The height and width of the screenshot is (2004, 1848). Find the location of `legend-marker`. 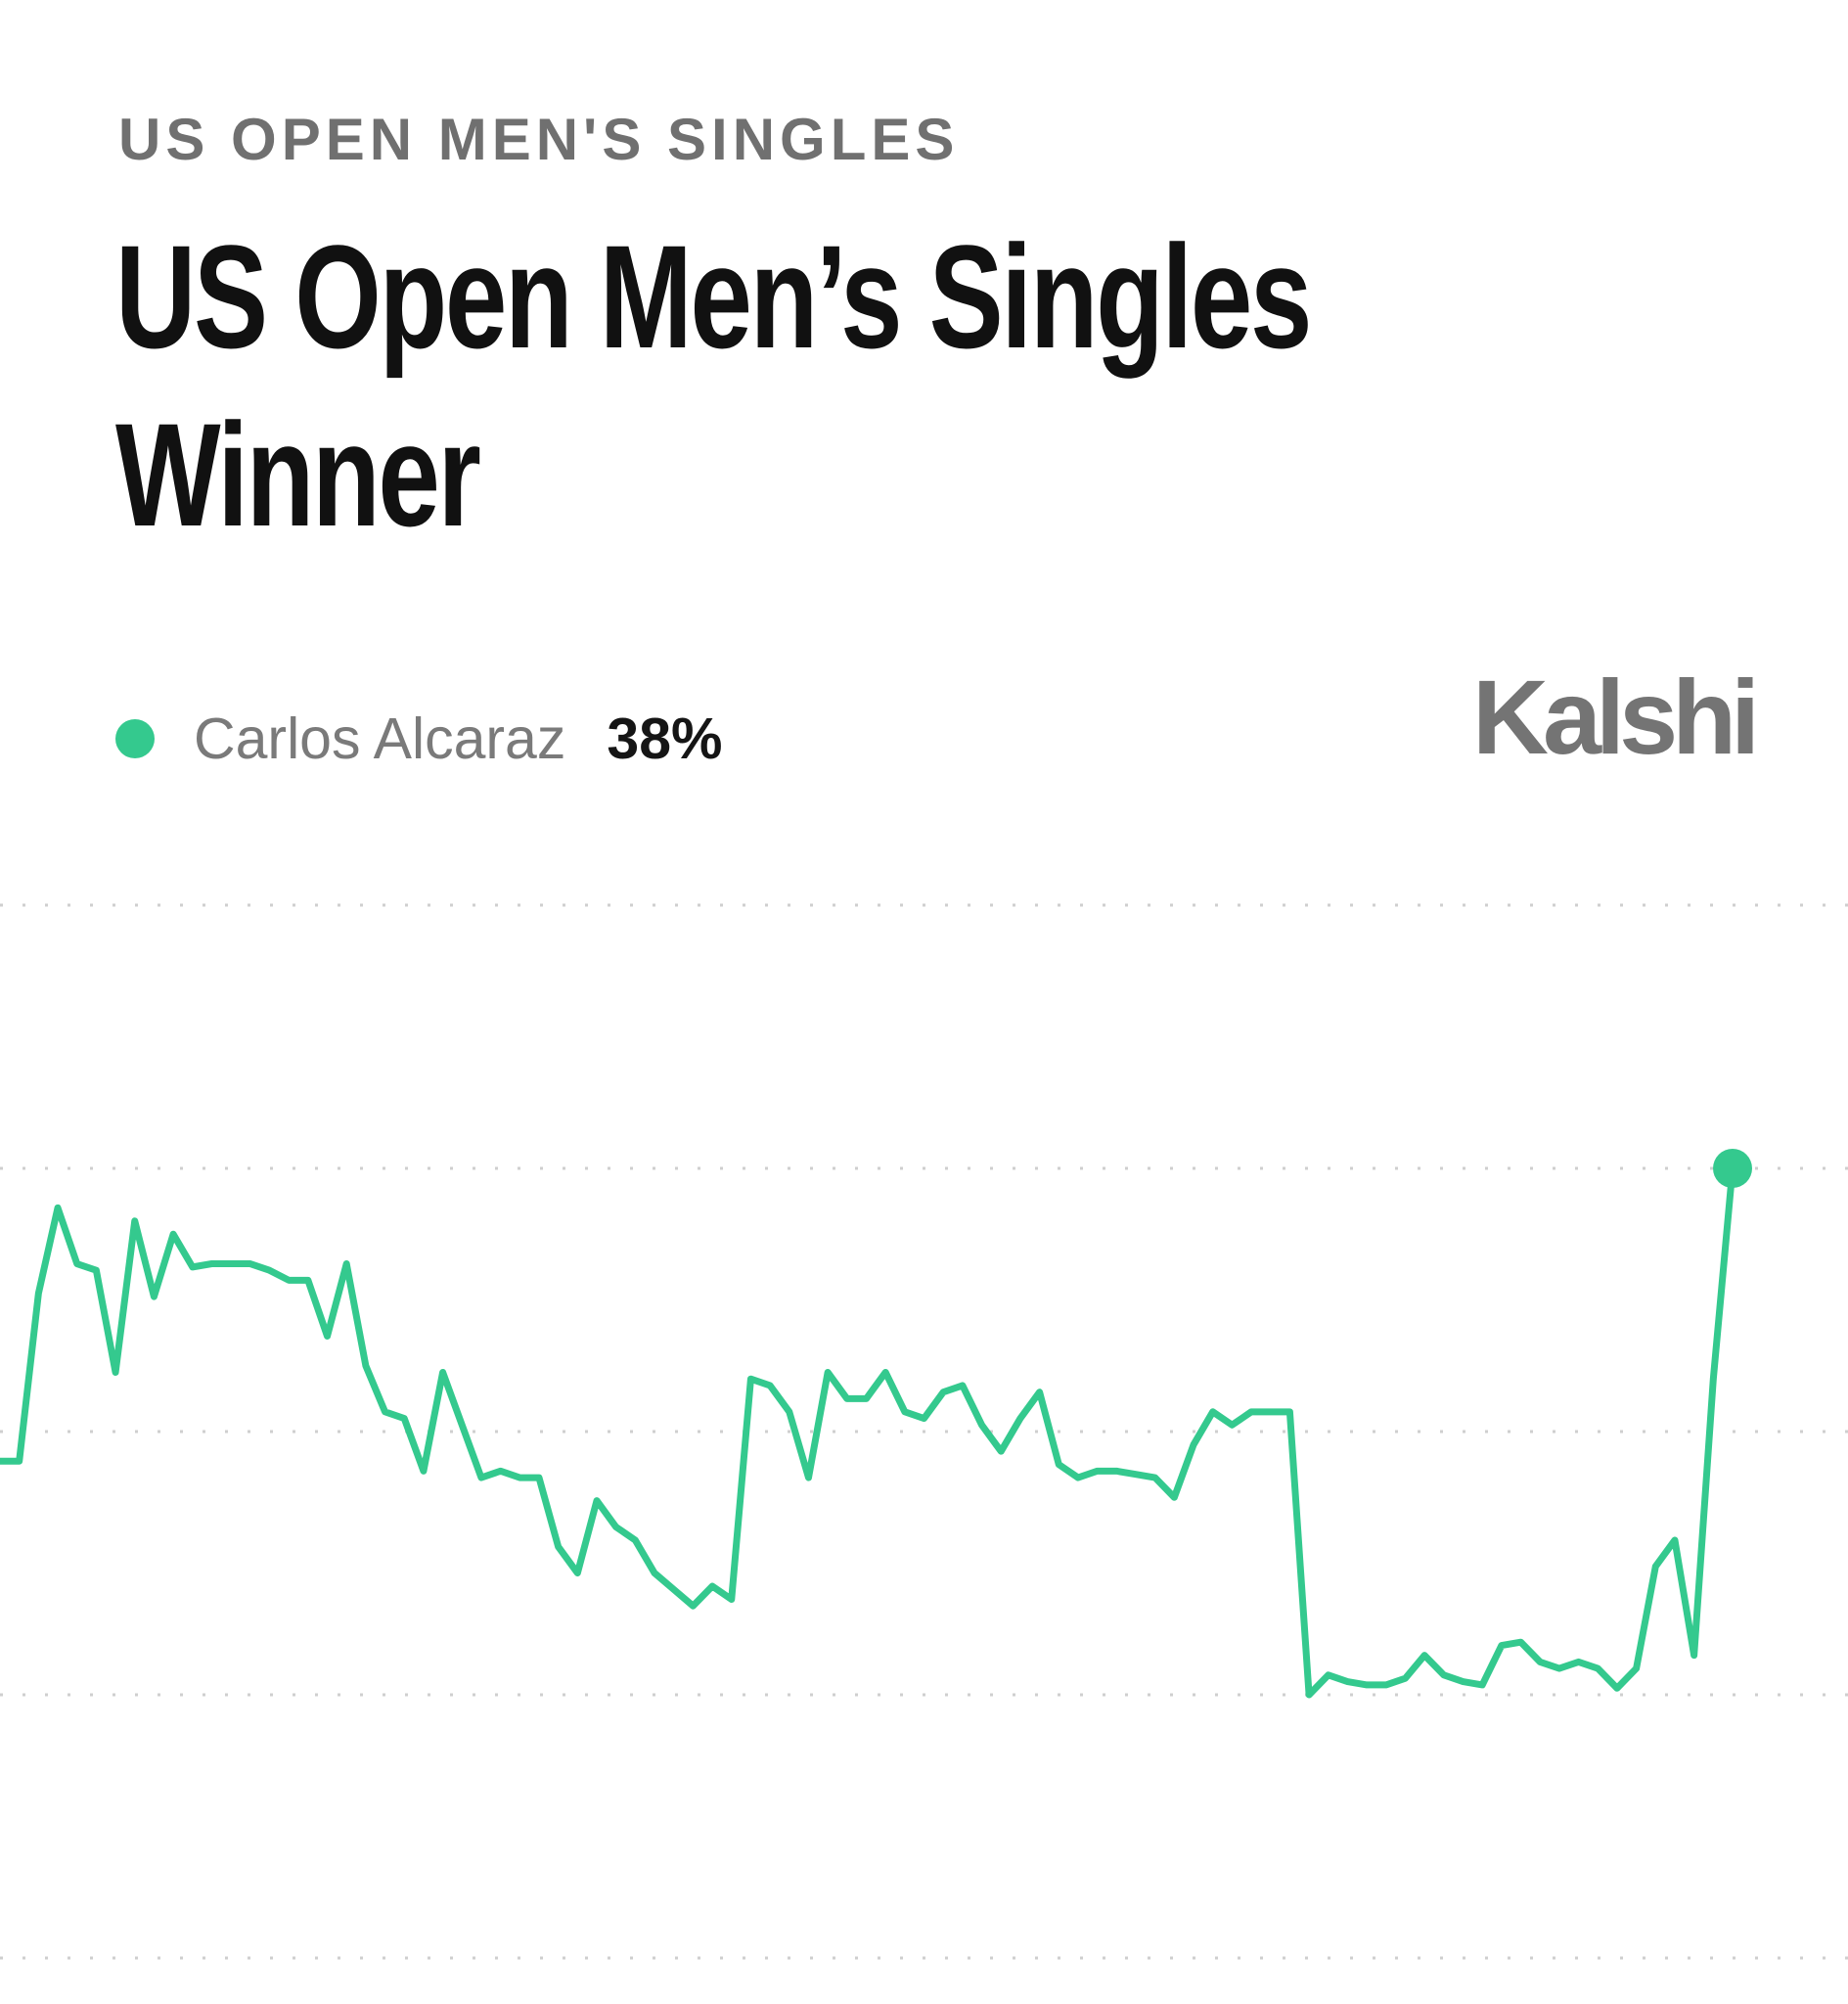

legend-marker is located at coordinates (135, 738).